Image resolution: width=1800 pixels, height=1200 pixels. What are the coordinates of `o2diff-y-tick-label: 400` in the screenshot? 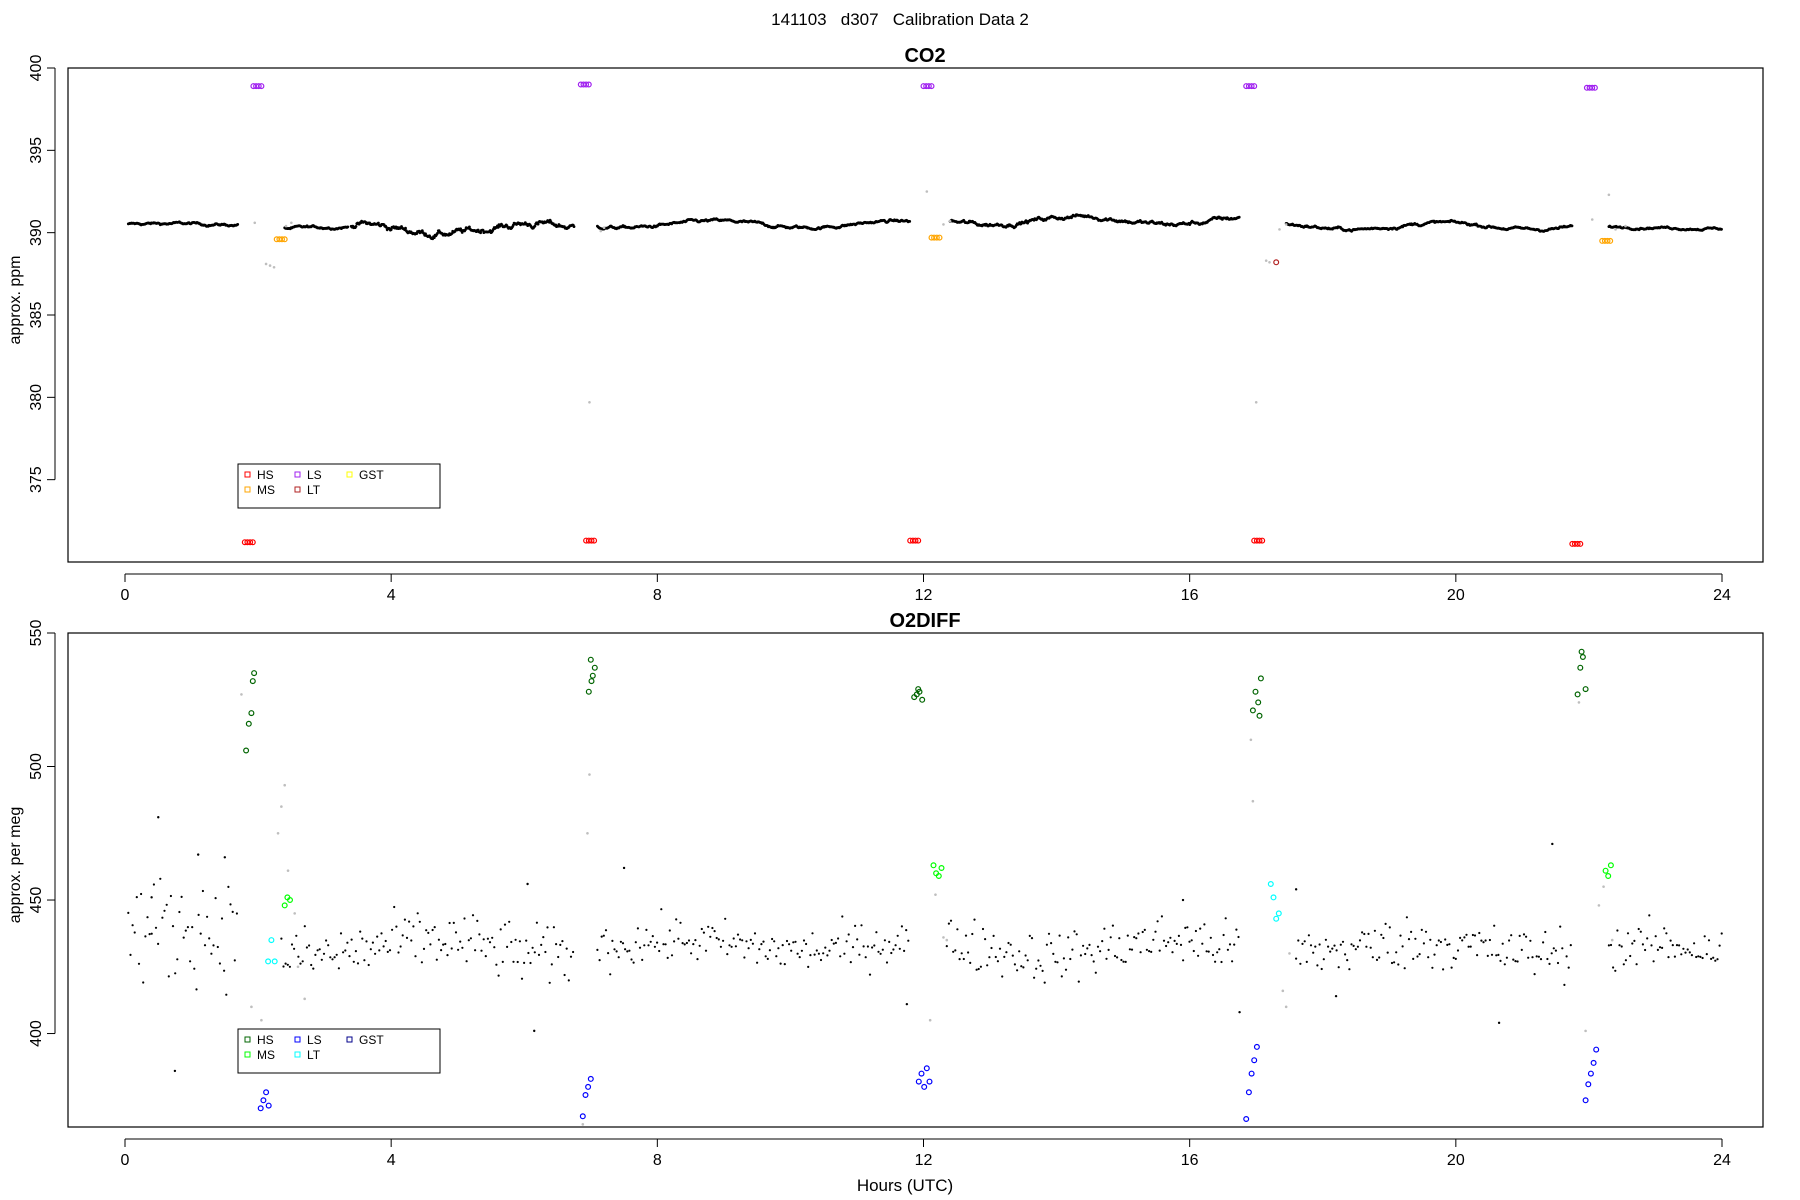 It's located at (36, 1033).